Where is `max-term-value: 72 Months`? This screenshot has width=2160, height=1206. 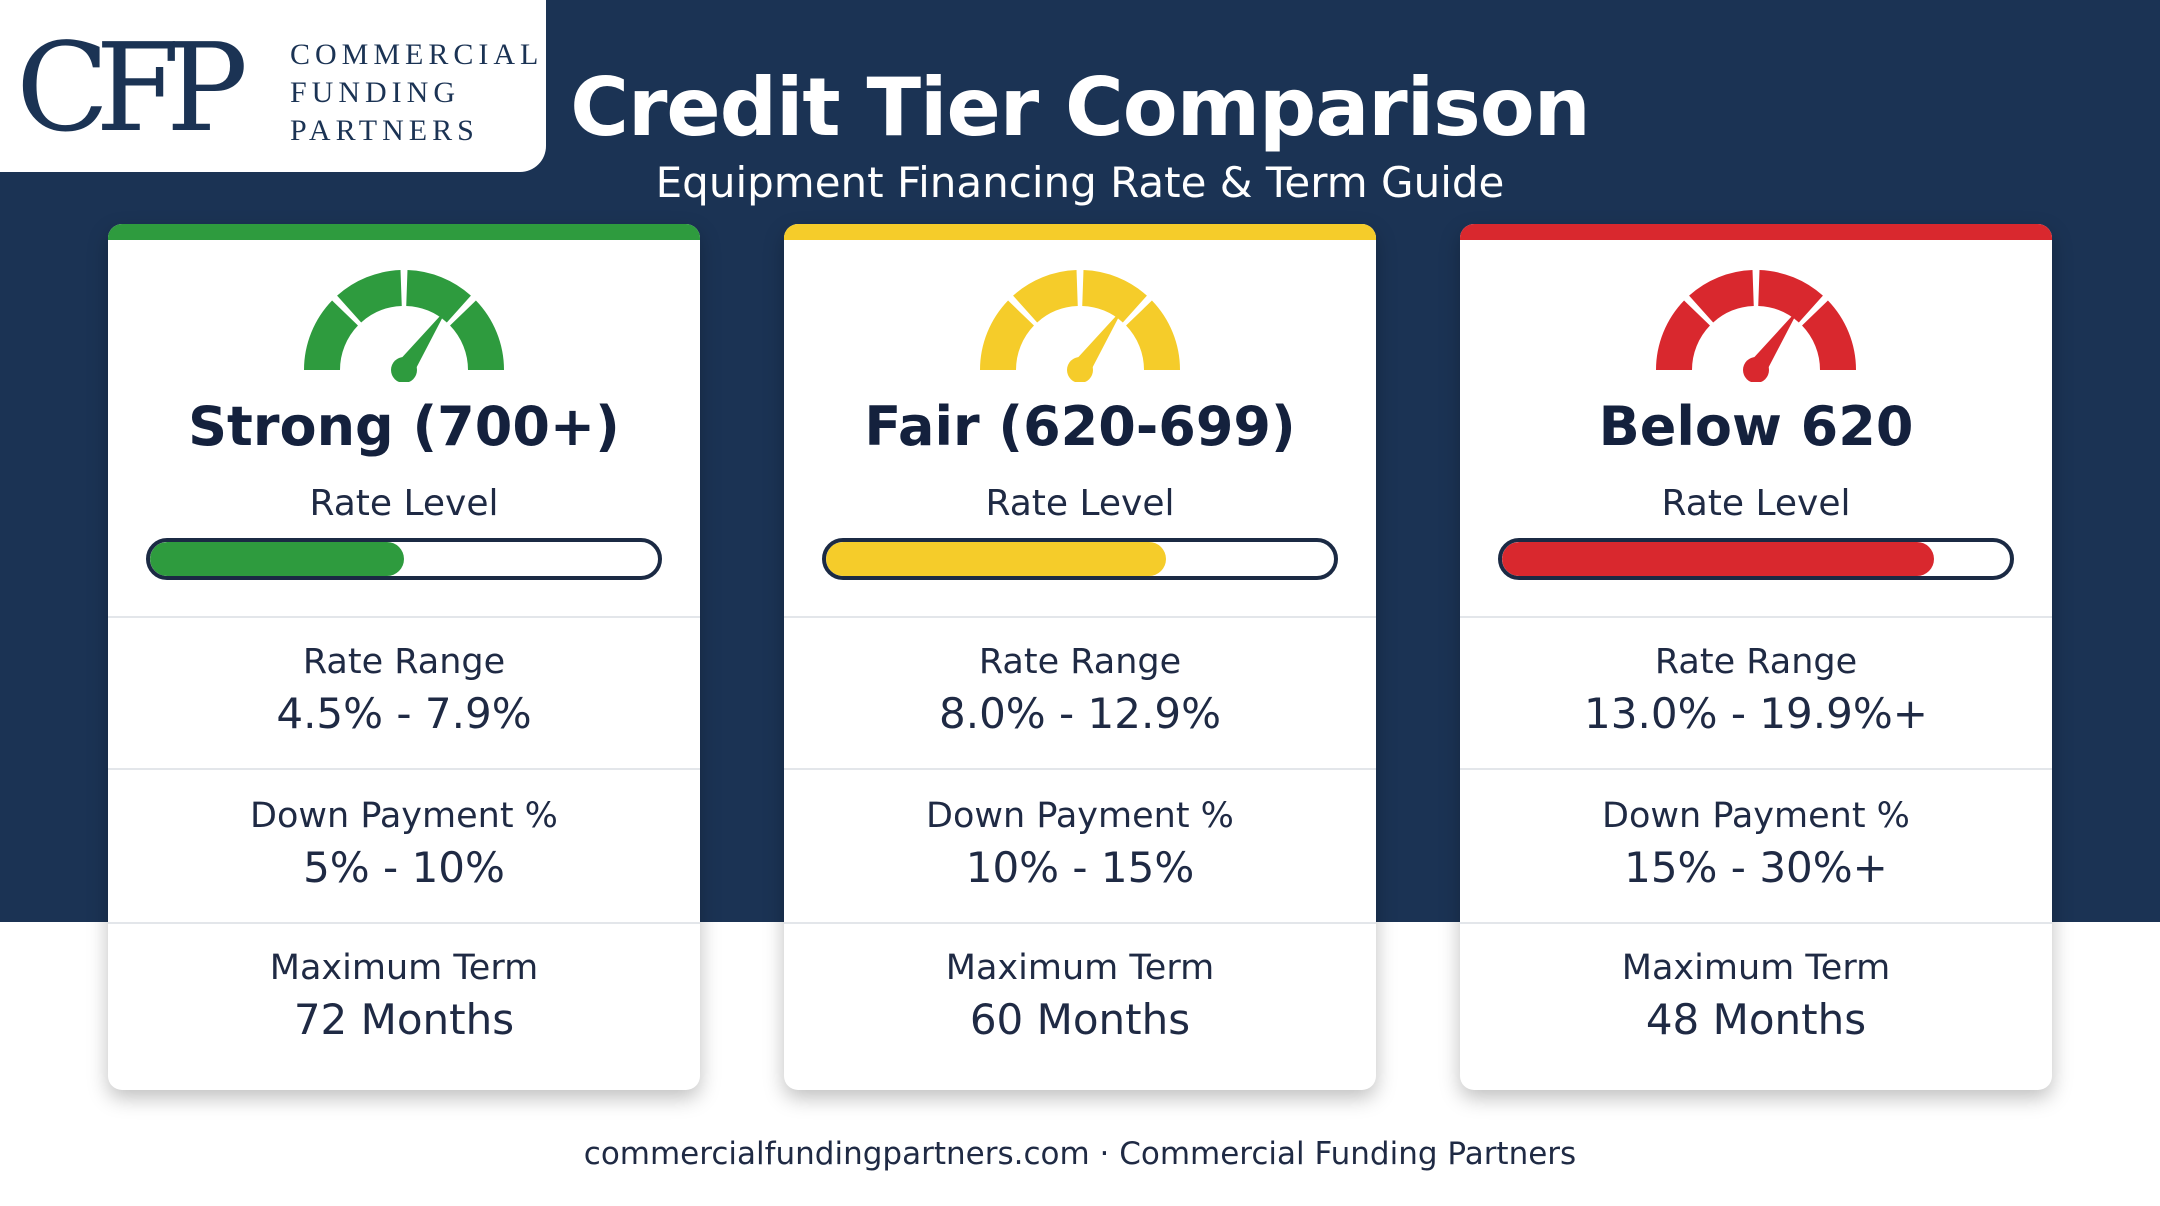 max-term-value: 72 Months is located at coordinates (404, 1019).